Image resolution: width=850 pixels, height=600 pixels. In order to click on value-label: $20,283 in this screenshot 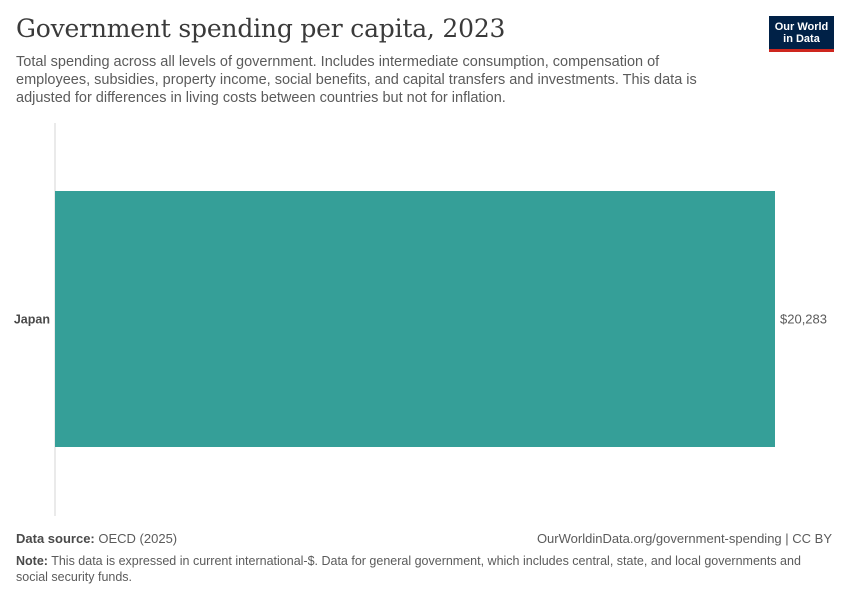, I will do `click(803, 319)`.